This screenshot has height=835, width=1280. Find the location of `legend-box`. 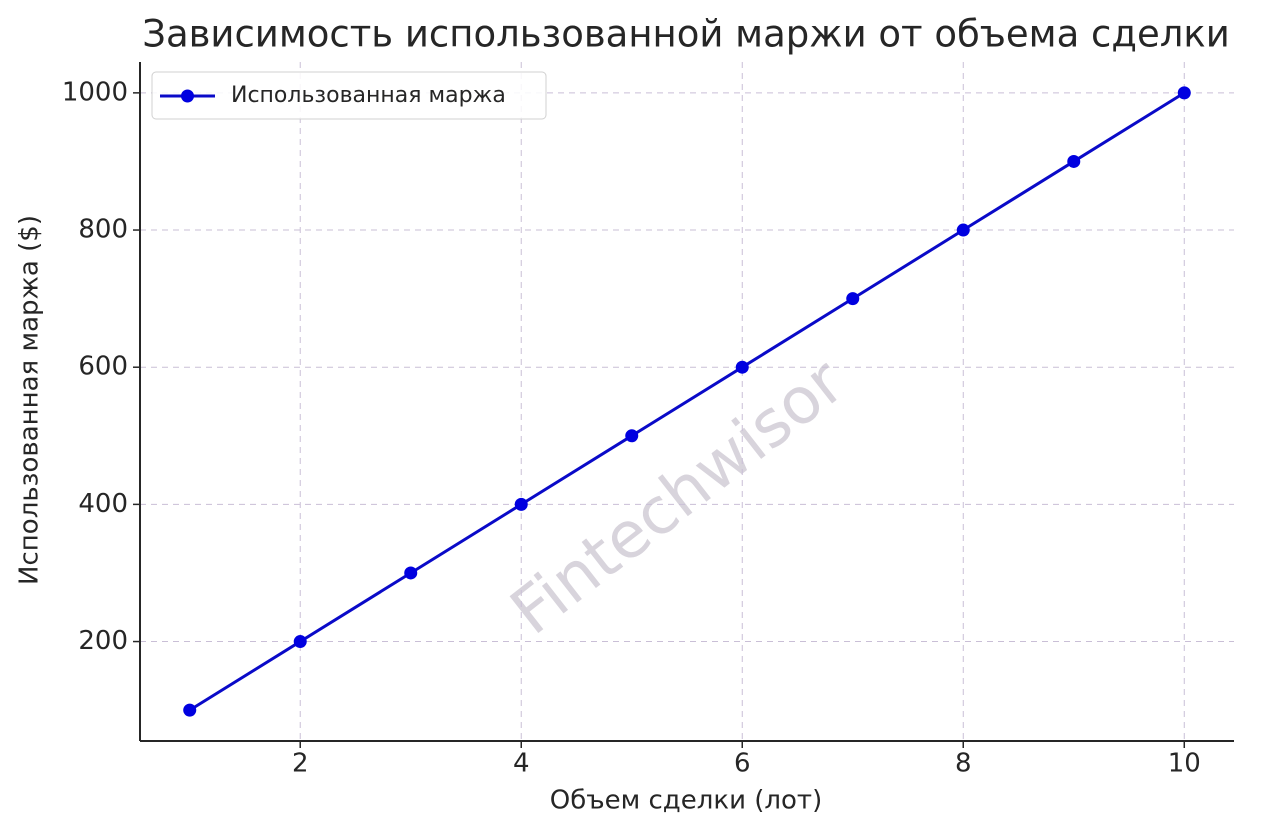

legend-box is located at coordinates (349, 95).